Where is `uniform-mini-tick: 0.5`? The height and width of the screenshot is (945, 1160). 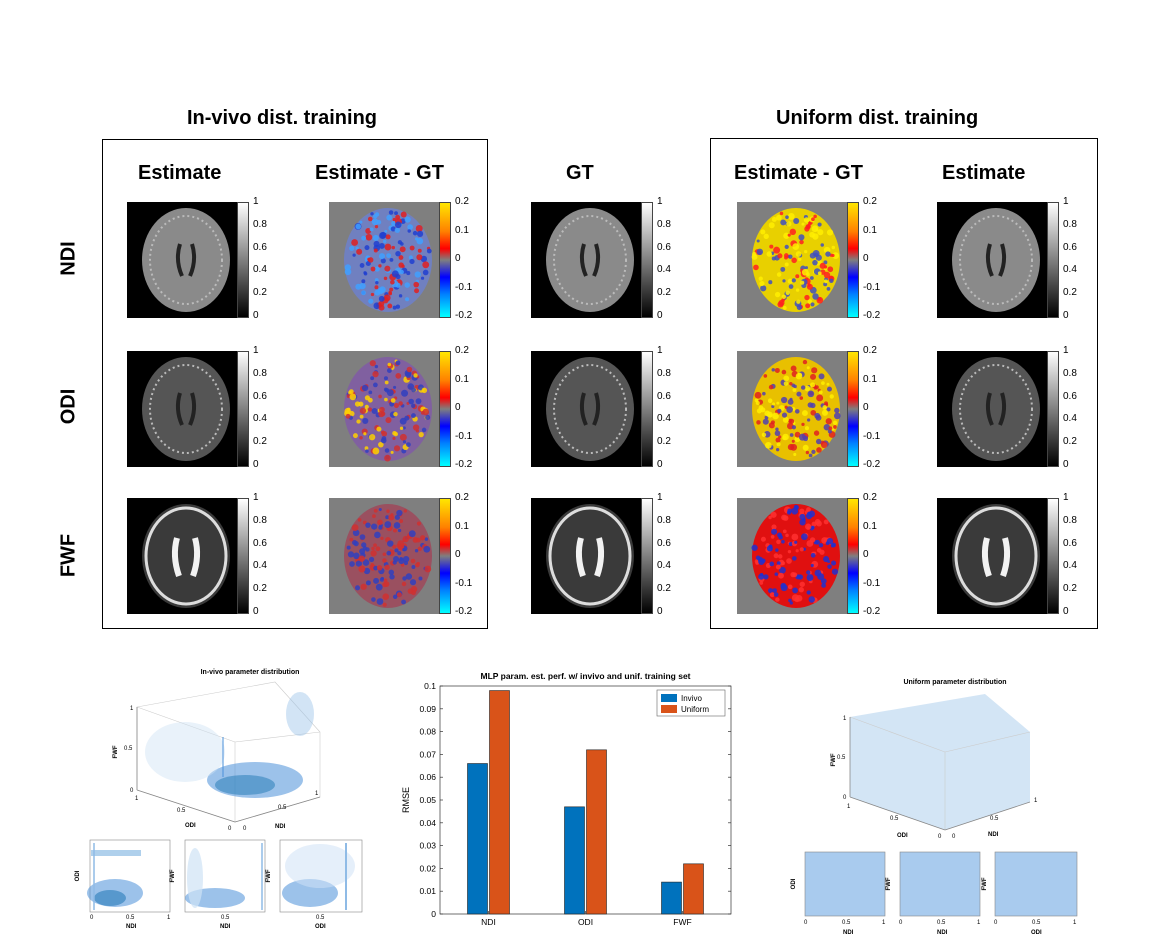
uniform-mini-tick: 0.5 is located at coordinates (846, 923).